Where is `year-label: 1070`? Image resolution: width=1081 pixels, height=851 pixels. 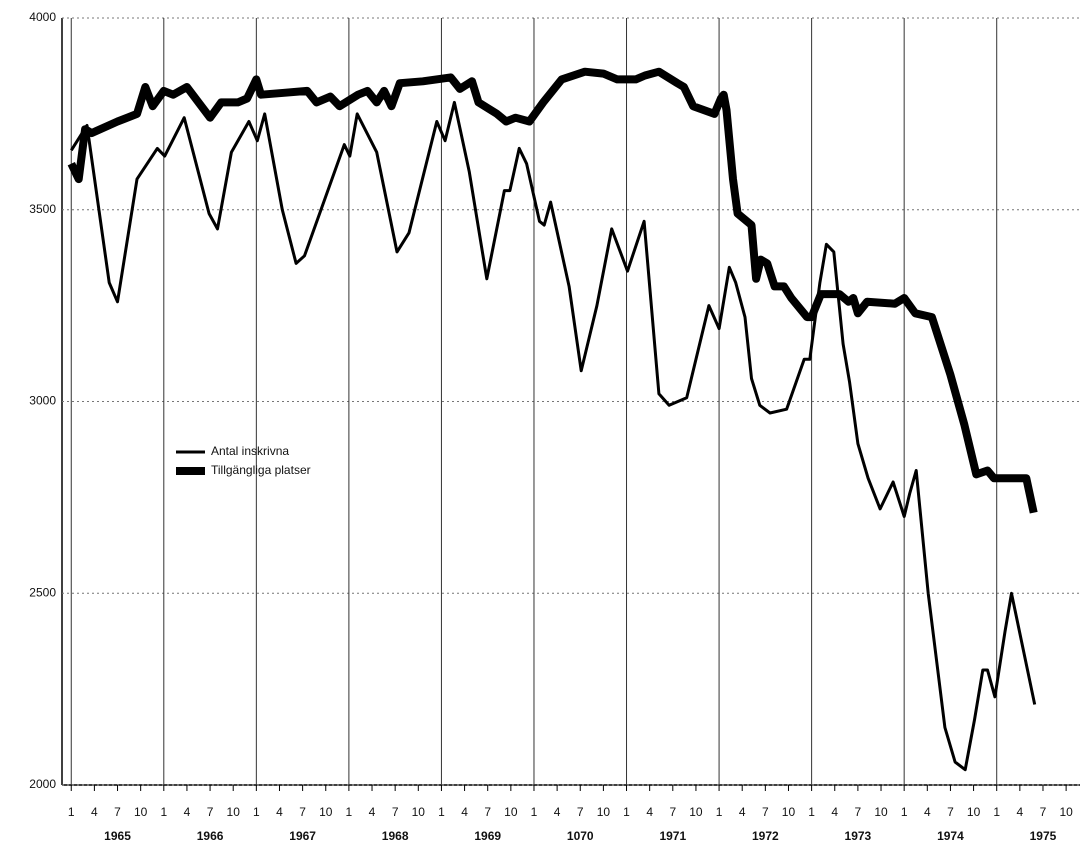 year-label: 1070 is located at coordinates (580, 836).